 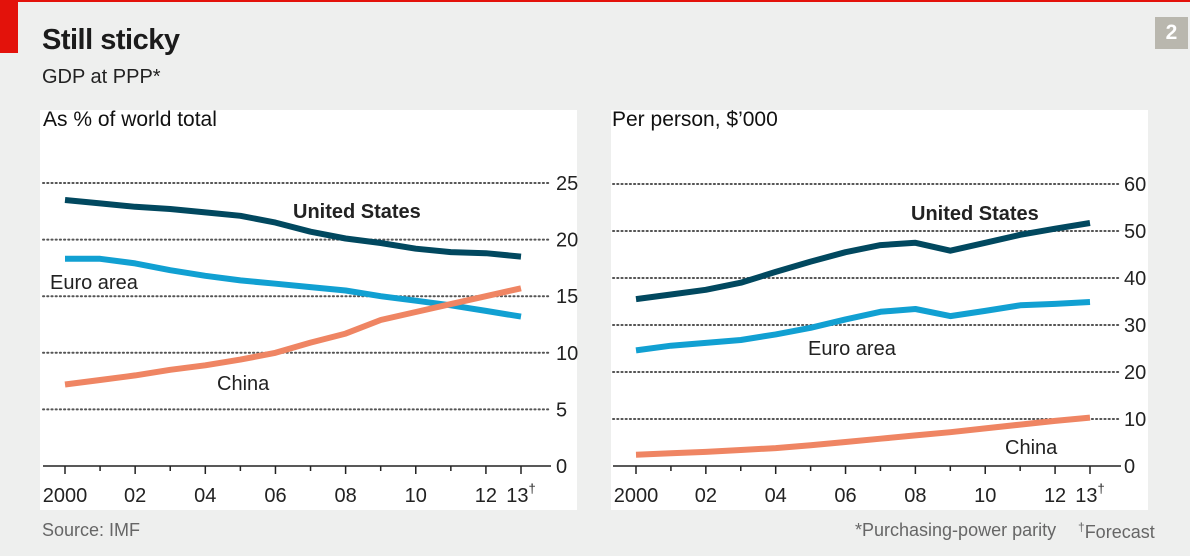 I want to click on per-person-y-tick-label: 50, so click(x=1135, y=232).